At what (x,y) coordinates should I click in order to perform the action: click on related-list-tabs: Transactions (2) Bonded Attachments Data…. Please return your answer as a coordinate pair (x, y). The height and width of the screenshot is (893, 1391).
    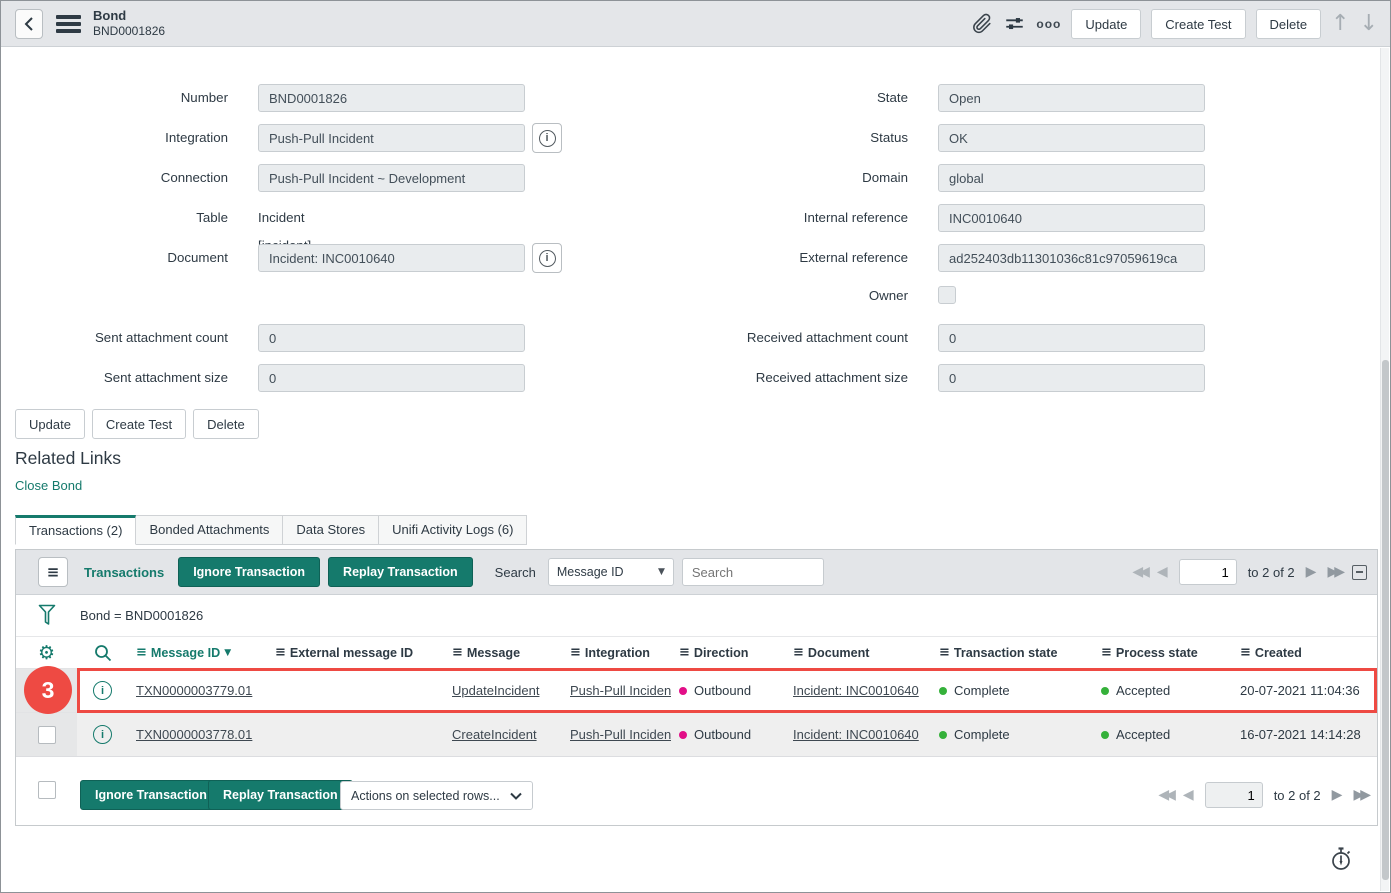
    Looking at the image, I should click on (271, 530).